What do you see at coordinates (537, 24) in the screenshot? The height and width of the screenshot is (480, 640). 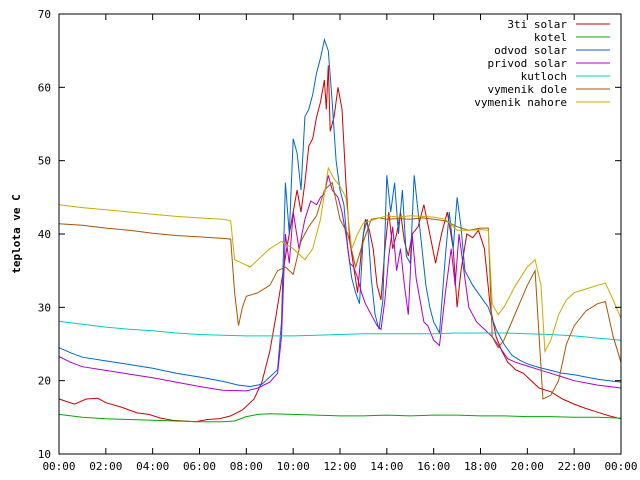 I see `legend-label: 3ti solar` at bounding box center [537, 24].